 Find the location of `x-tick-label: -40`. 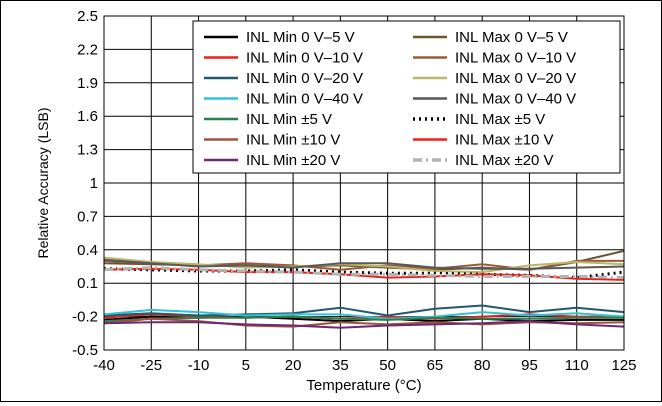

x-tick-label: -40 is located at coordinates (104, 365).